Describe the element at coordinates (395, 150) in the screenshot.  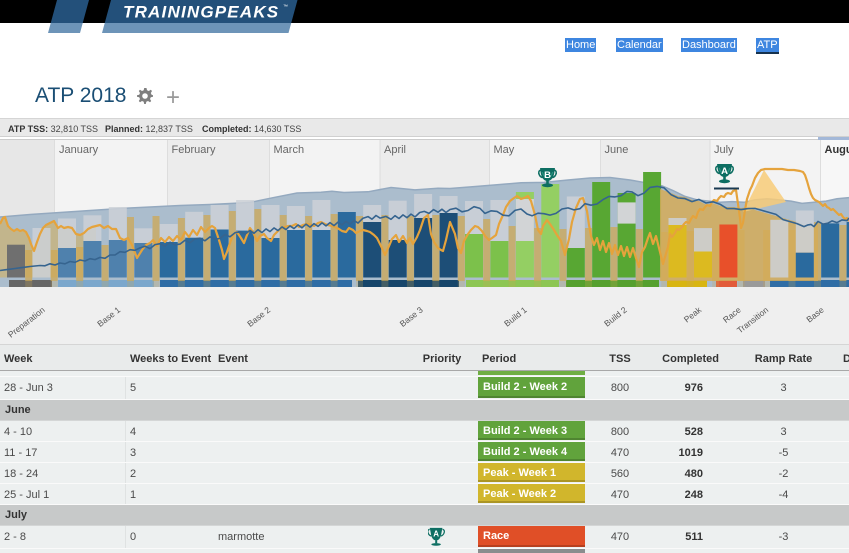
I see `svg-text: April` at that location.